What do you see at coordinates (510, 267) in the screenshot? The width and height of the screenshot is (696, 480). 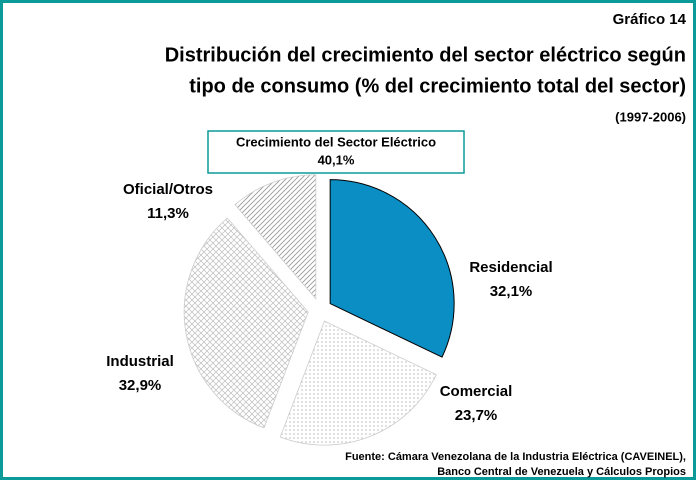 I see `slice-label: Residencial` at bounding box center [510, 267].